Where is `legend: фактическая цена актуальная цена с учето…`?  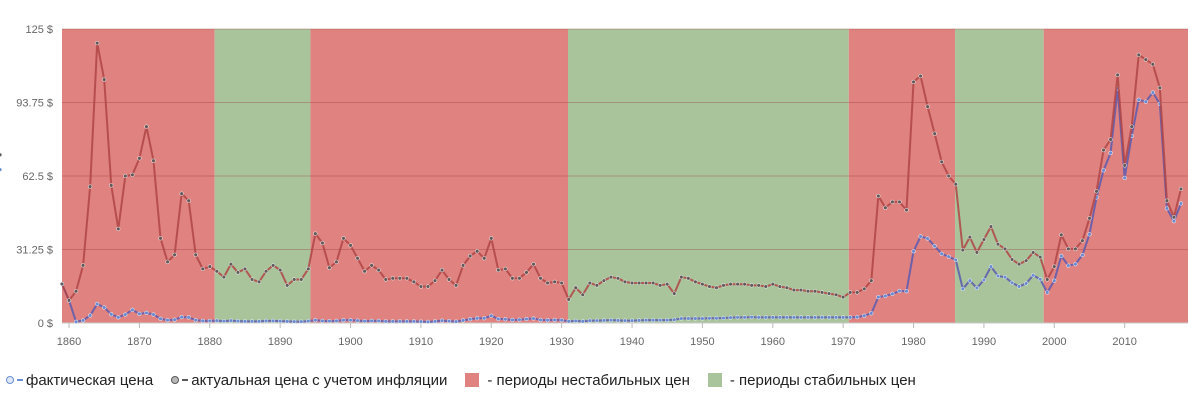
legend: фактическая цена актуальная цена с учето… is located at coordinates (470, 380).